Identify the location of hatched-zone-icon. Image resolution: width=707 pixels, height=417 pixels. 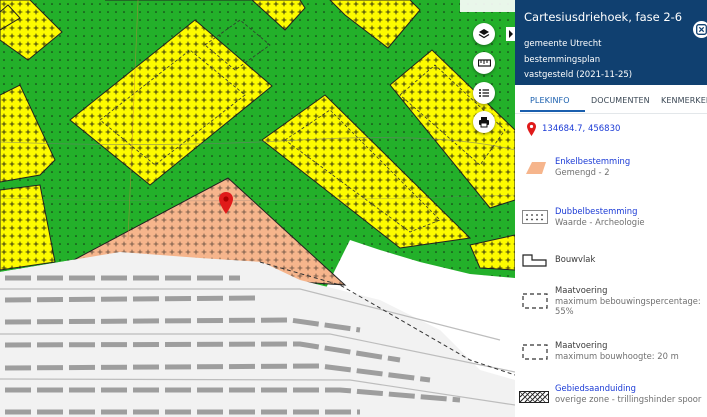
(534, 397).